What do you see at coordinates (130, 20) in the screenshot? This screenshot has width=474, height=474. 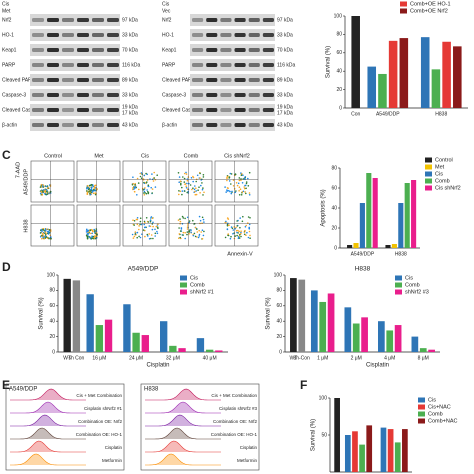 I see `kda-label: 97 kDa` at bounding box center [130, 20].